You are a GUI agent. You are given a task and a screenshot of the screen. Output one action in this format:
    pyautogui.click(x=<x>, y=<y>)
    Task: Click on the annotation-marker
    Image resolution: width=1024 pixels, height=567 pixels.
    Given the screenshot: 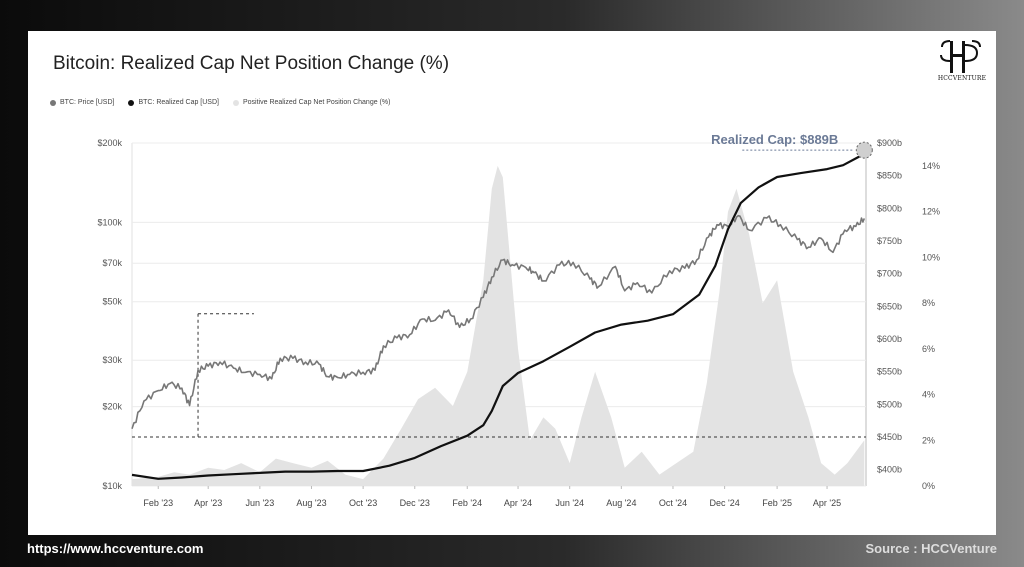 What is the action you would take?
    pyautogui.click(x=864, y=150)
    